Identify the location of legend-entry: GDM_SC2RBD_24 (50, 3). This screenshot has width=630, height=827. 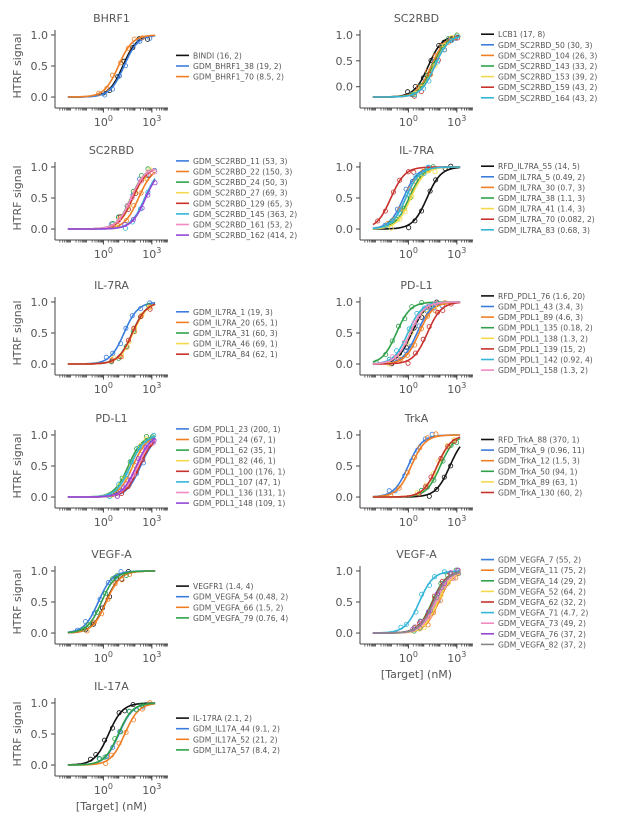
(240, 182).